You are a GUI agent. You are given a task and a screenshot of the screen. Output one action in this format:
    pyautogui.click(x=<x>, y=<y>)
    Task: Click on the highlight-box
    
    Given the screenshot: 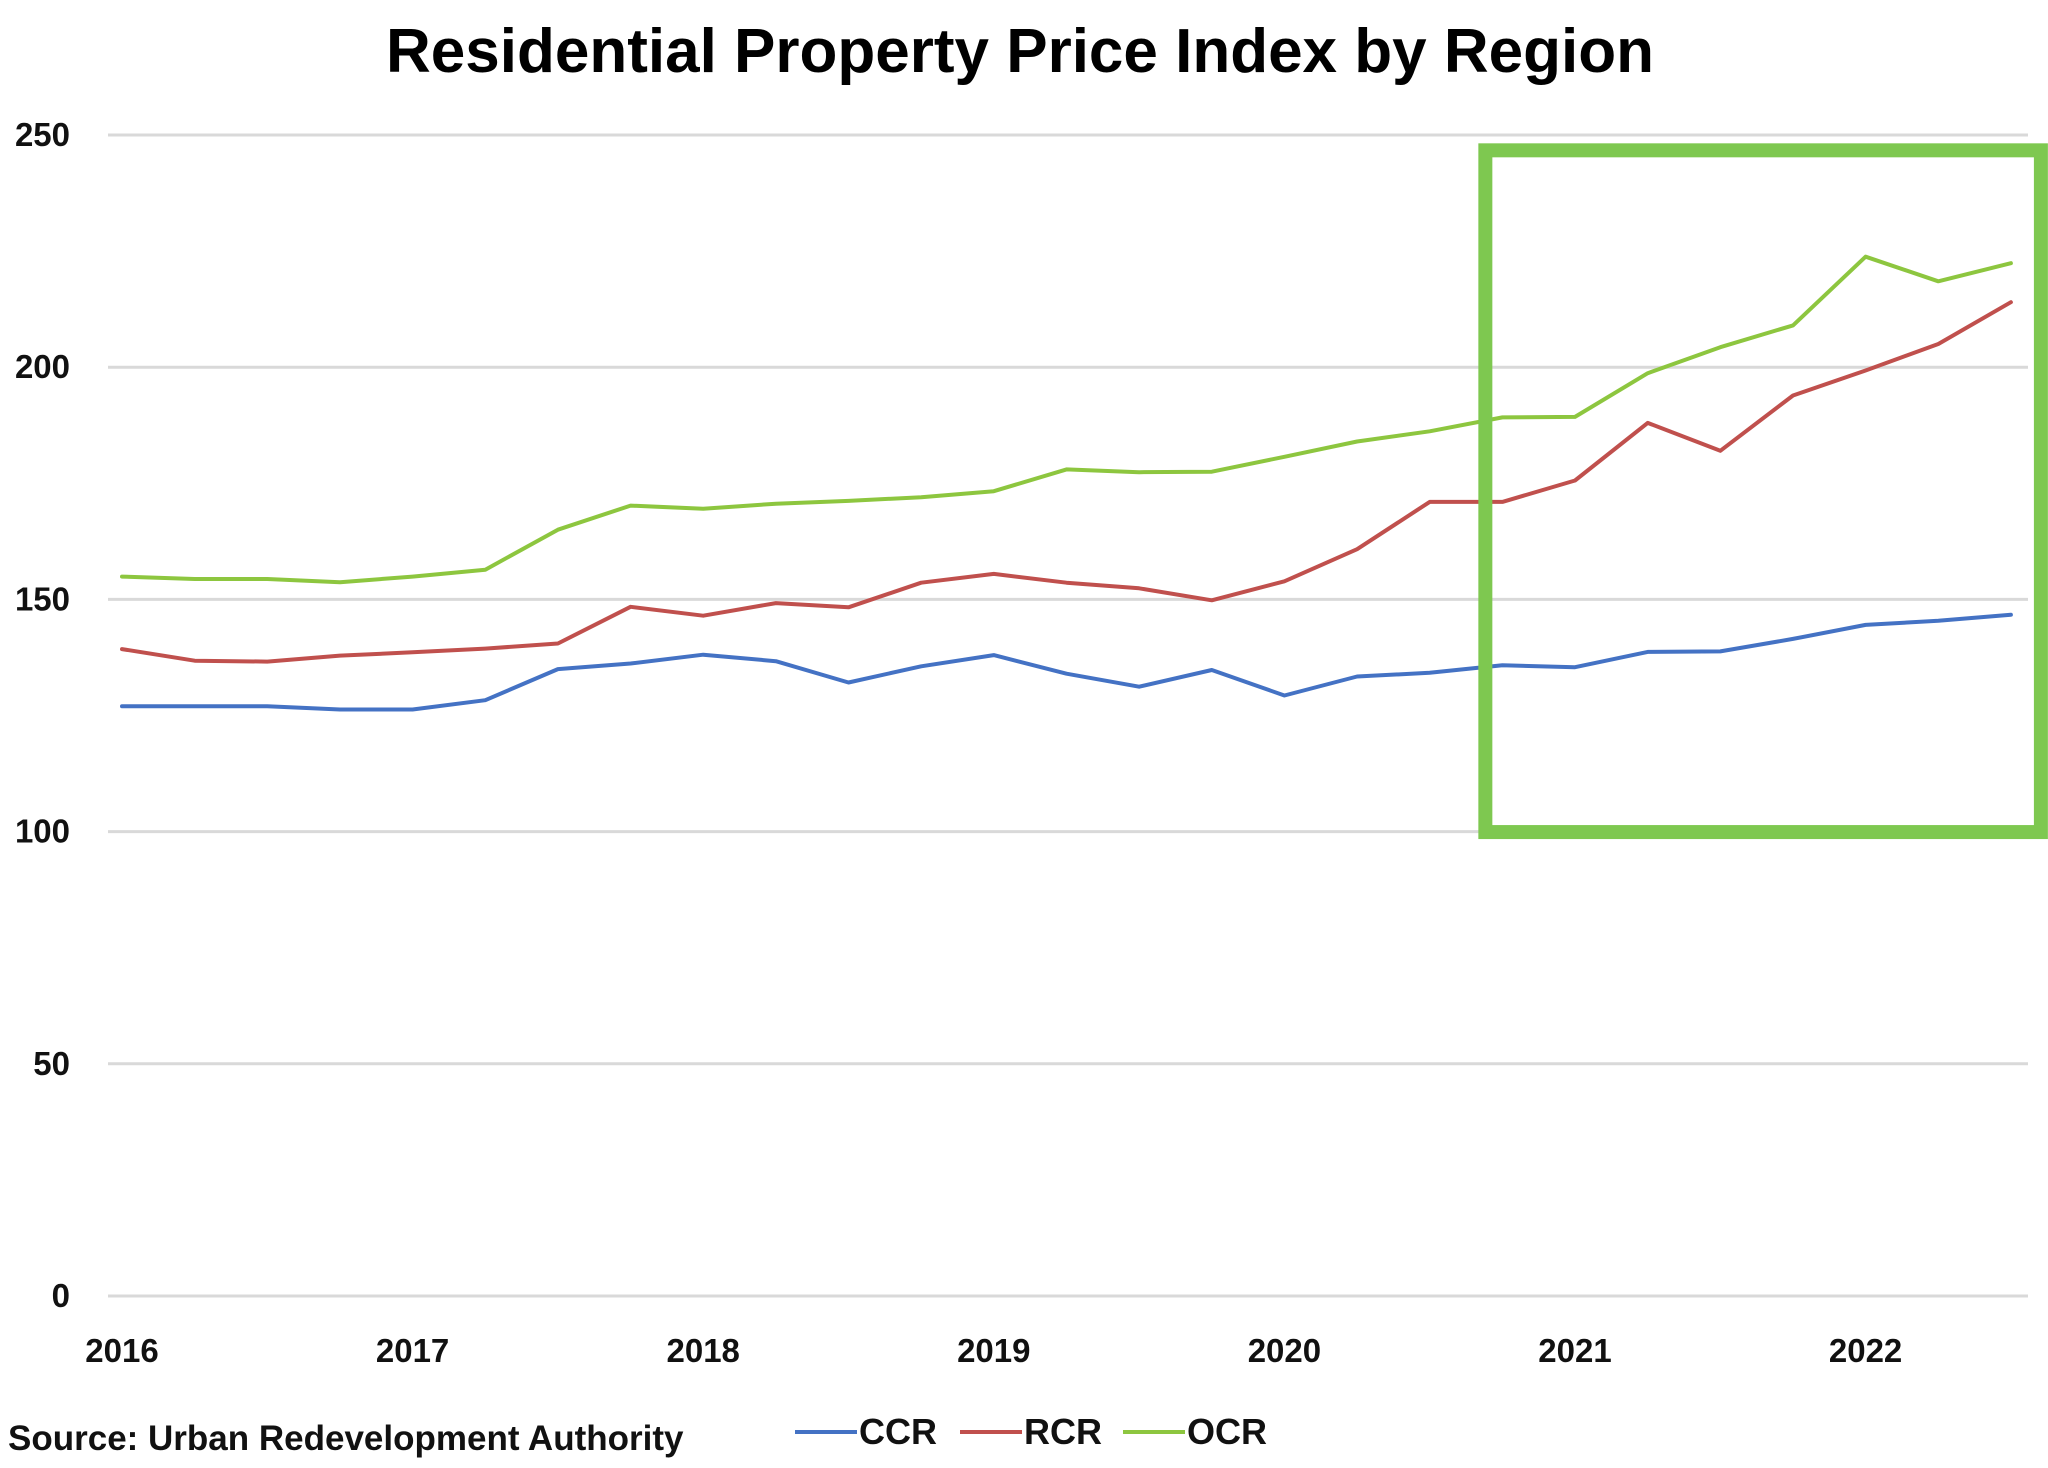 What is the action you would take?
    pyautogui.click(x=1763, y=491)
    